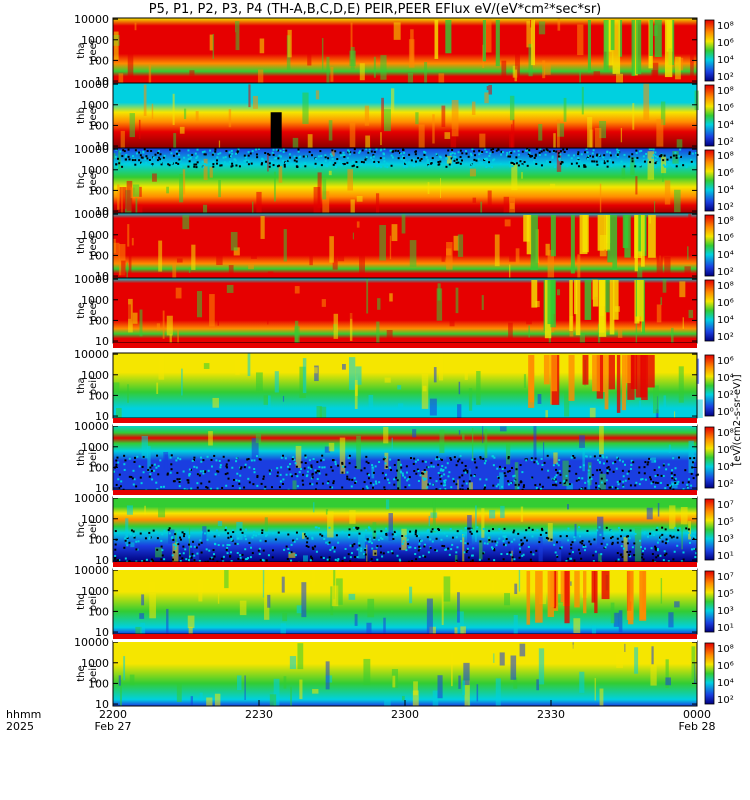 This screenshot has height=800, width=750. Describe the element at coordinates (725, 611) in the screenshot. I see `colorbar-tick-label: 10³` at that location.